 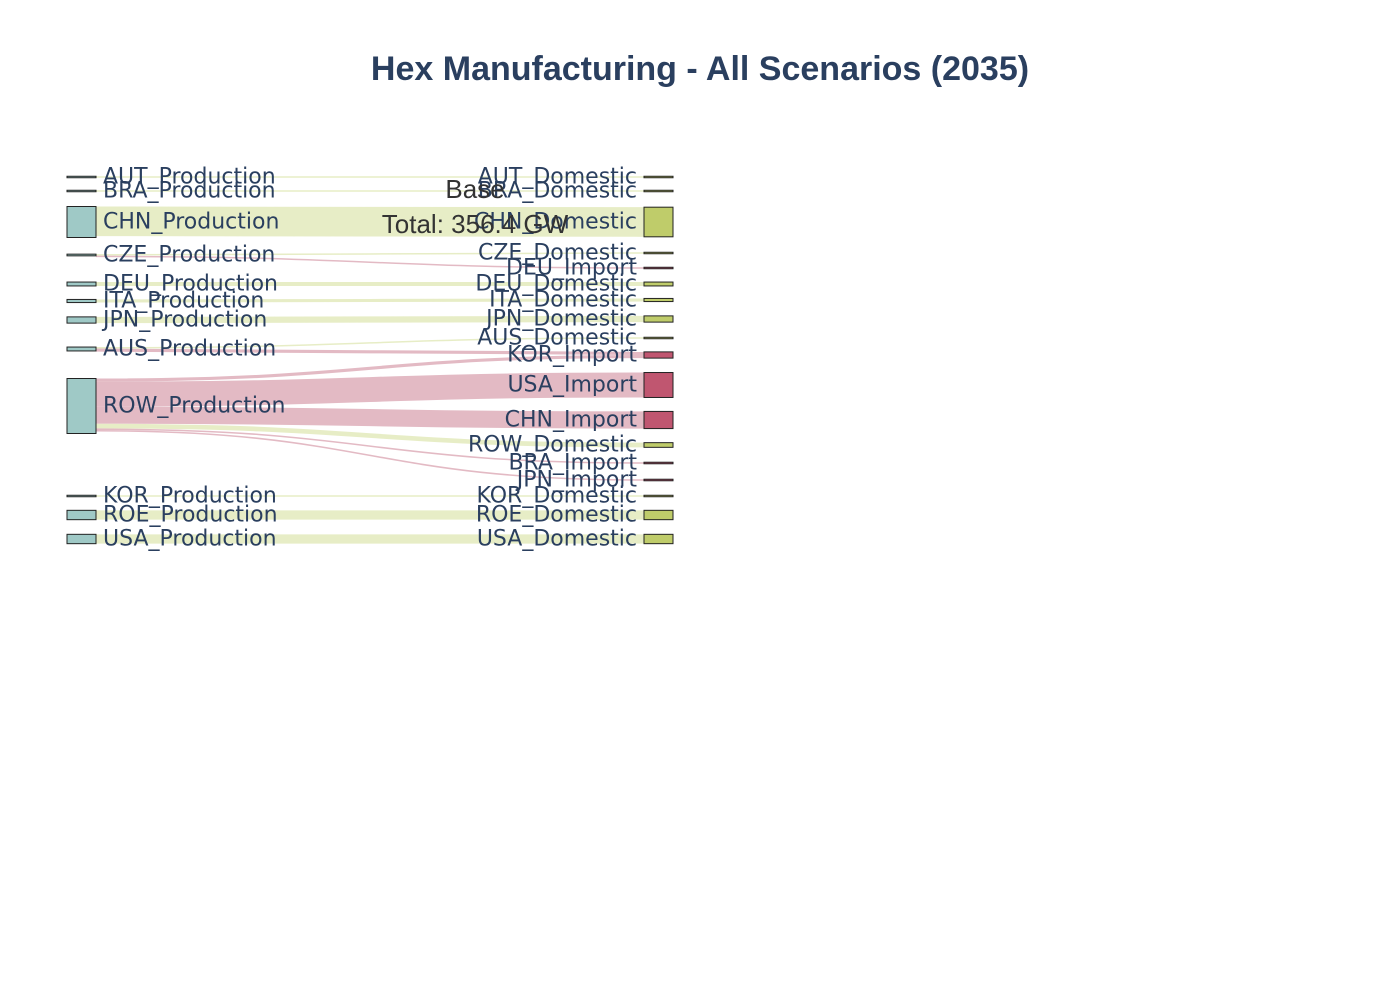 What do you see at coordinates (81, 406) in the screenshot?
I see `node-ROW_Production` at bounding box center [81, 406].